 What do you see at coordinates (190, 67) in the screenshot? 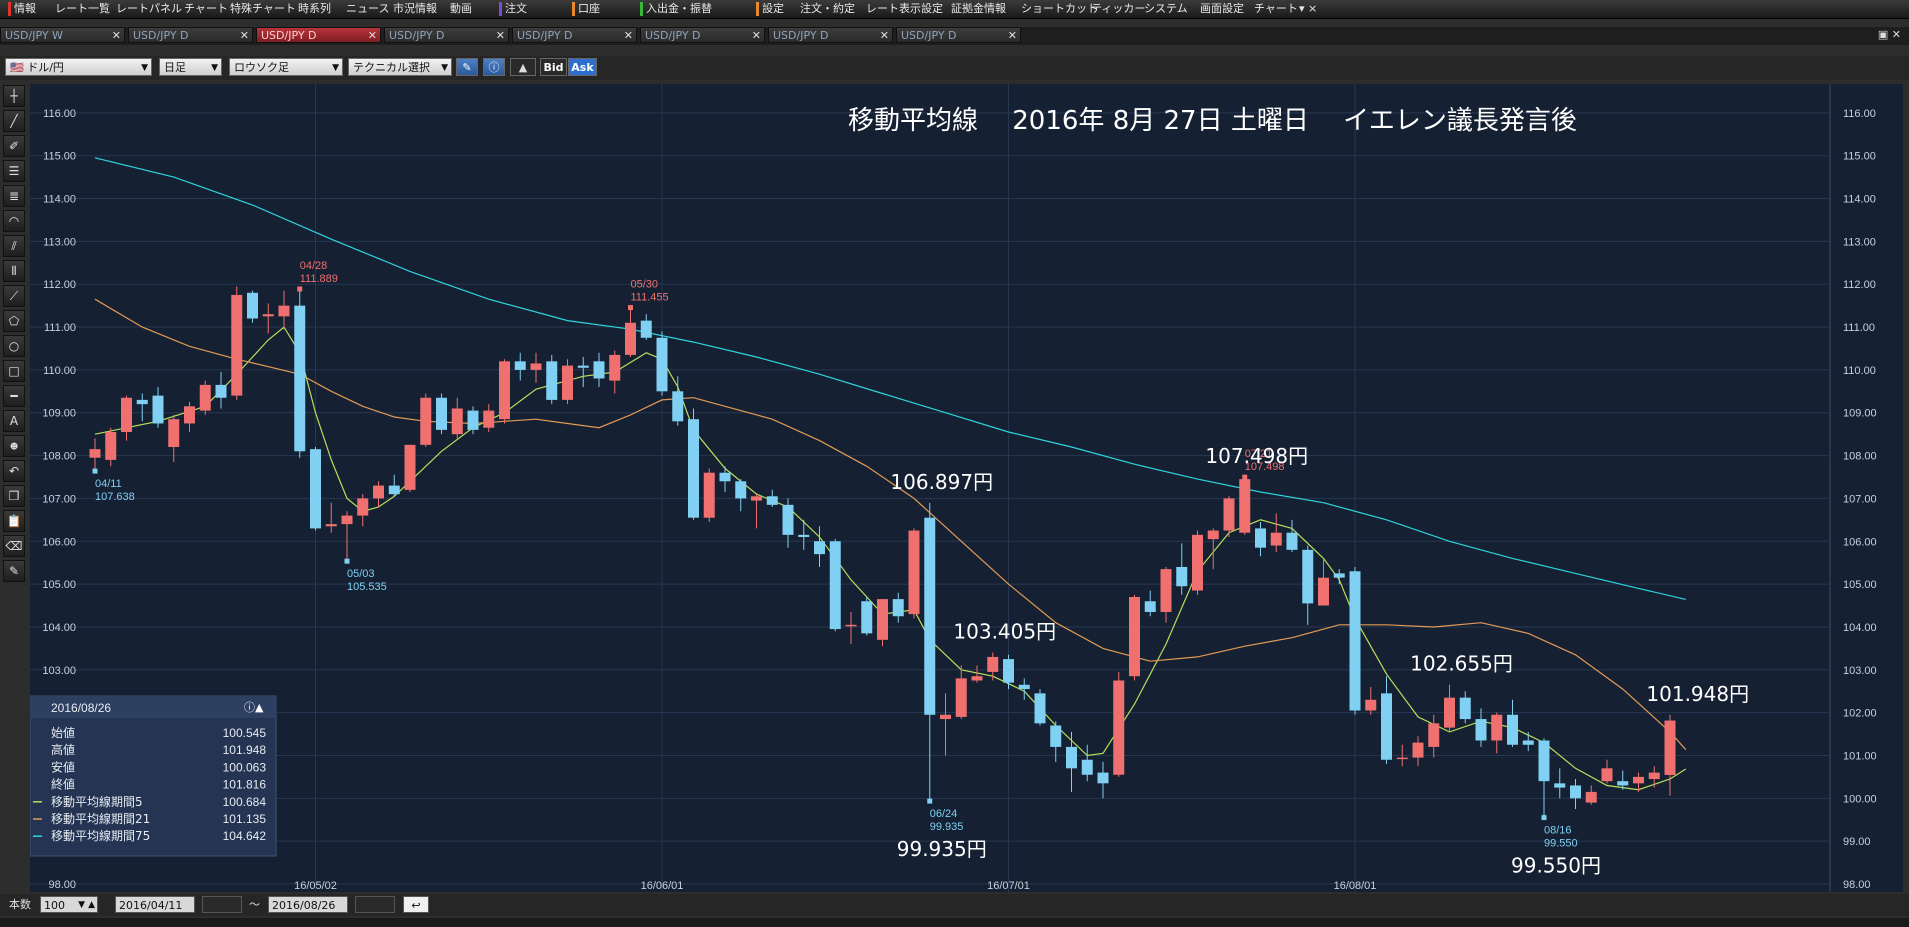
I see `period-select: 日足 ▼` at bounding box center [190, 67].